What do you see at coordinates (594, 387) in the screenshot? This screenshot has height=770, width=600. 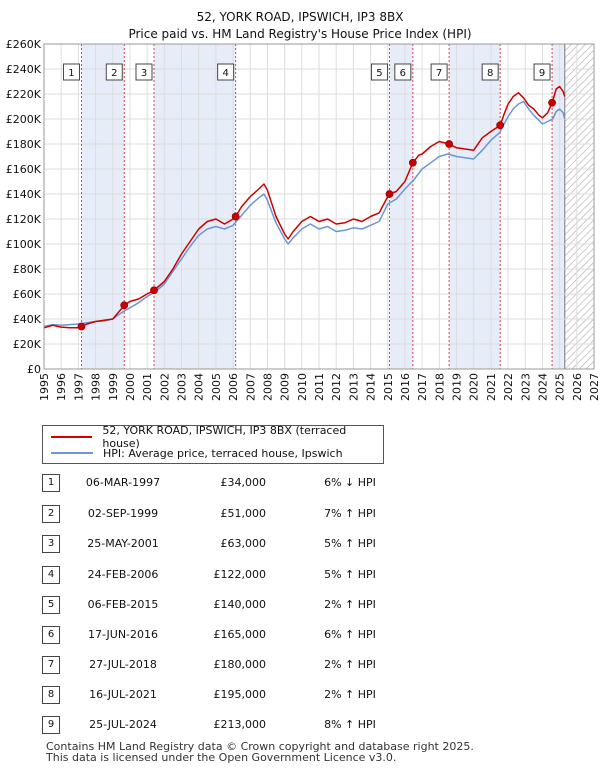 I see `x-tick-label: 2027` at bounding box center [594, 387].